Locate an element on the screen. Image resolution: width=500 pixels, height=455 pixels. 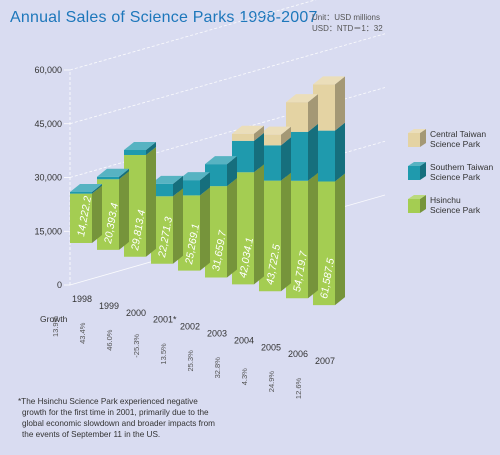
currency-rate-line: USD：NTD＝1：32 is located at coordinates (347, 28).